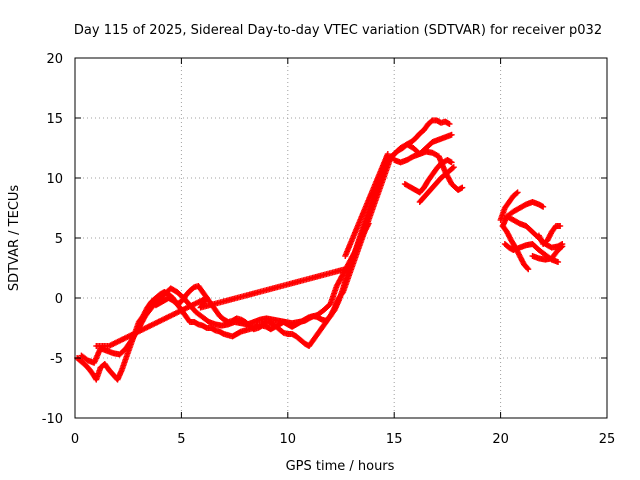 The height and width of the screenshot is (480, 640). I want to click on x-tick-label: 0, so click(75, 439).